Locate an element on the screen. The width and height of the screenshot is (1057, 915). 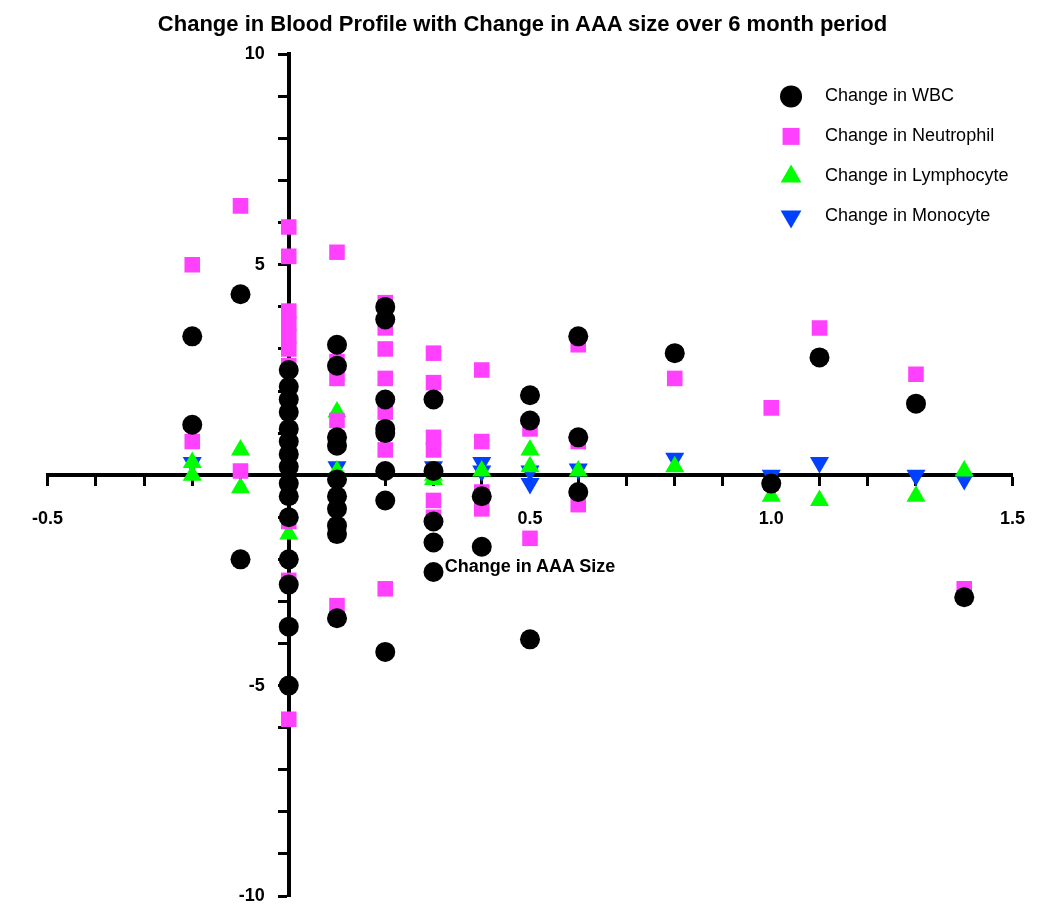
y-tick-label: -5 is located at coordinates (256, 684).